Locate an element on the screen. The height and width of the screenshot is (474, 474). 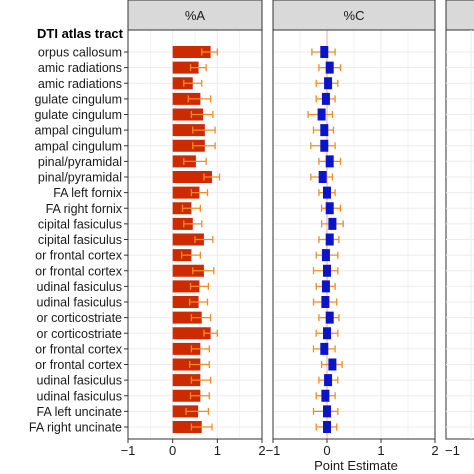
y-tick-label: FA right uncinate is located at coordinates (75, 428).